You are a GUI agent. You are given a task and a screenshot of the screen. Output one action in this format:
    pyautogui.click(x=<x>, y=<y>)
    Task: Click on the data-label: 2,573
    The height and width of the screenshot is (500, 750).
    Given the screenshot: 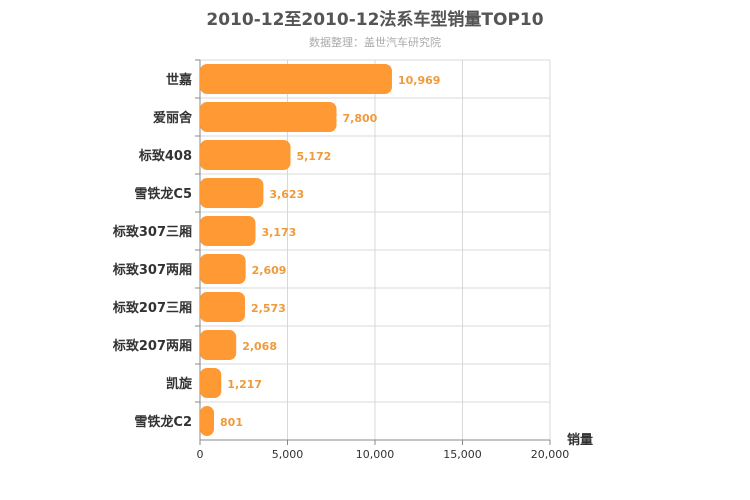 What is the action you would take?
    pyautogui.click(x=268, y=308)
    